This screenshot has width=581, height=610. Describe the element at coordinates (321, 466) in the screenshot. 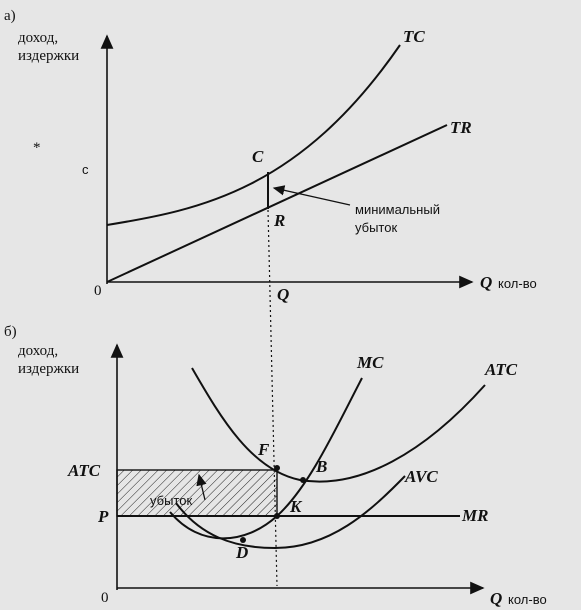

I see `point-label: B` at that location.